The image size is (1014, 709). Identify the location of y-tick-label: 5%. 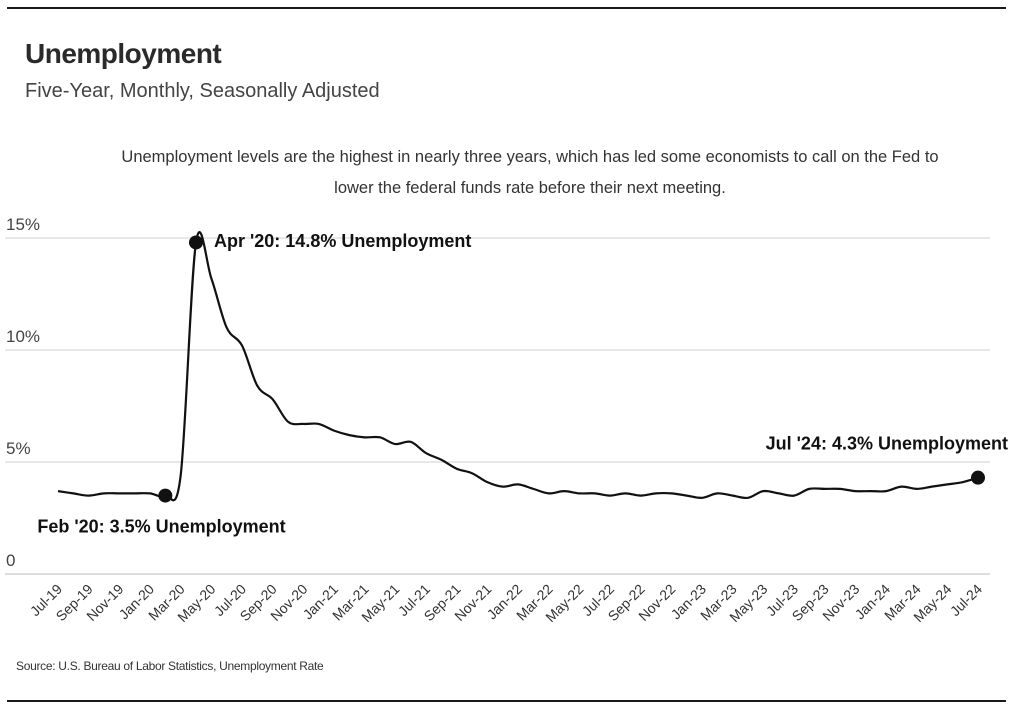
(18, 448).